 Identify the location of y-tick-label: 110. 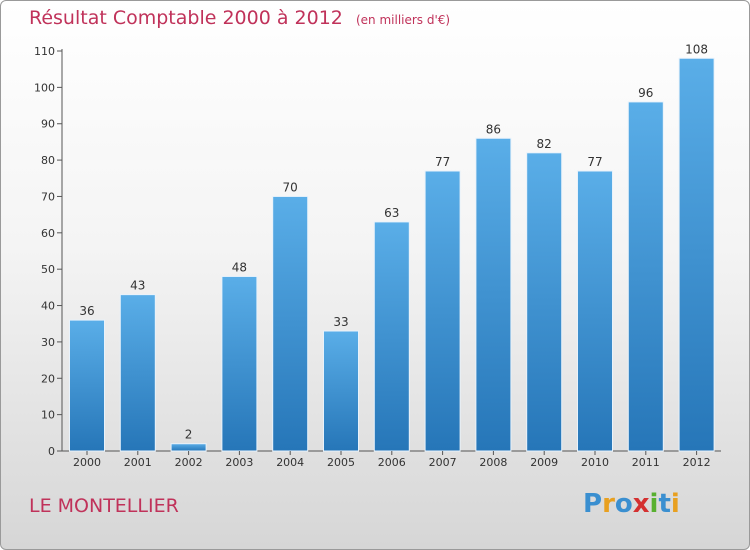
(44, 51).